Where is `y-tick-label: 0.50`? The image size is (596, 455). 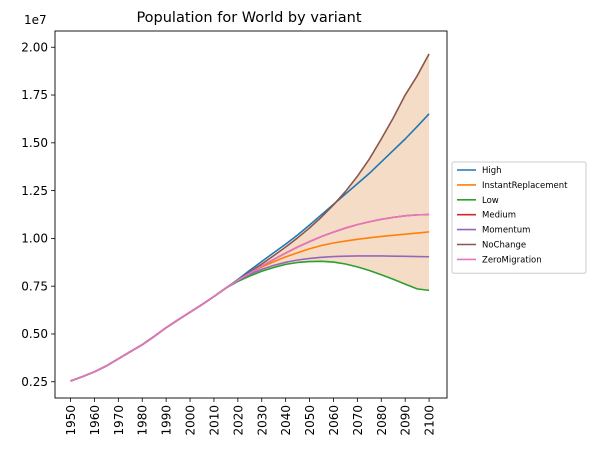
y-tick-label: 0.50 is located at coordinates (34, 334).